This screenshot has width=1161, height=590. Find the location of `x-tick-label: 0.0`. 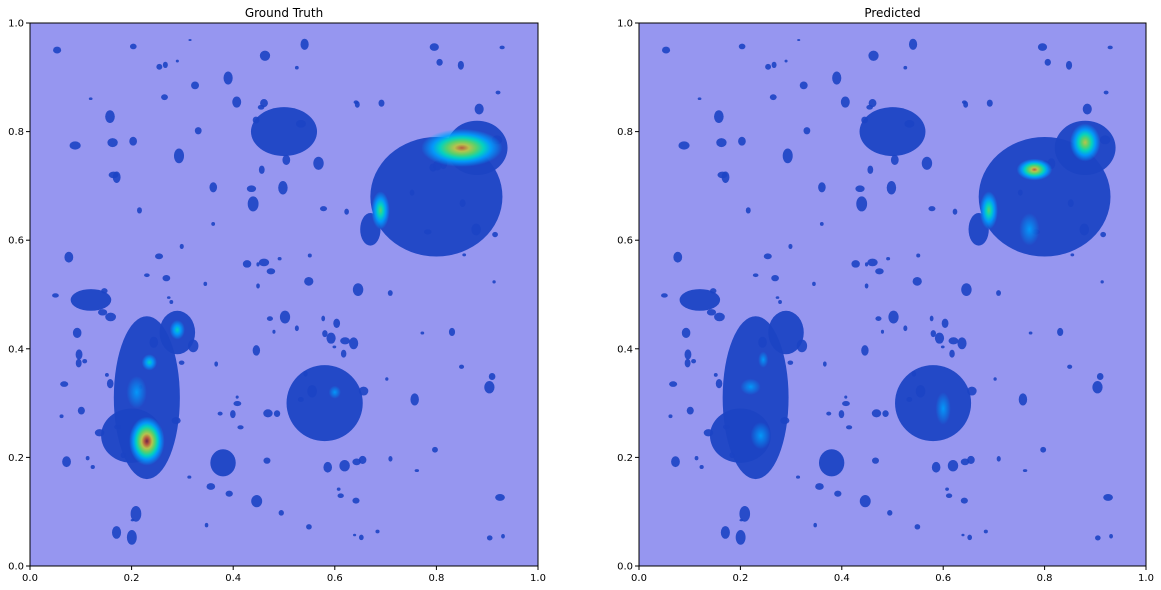

x-tick-label: 0.0 is located at coordinates (30, 578).